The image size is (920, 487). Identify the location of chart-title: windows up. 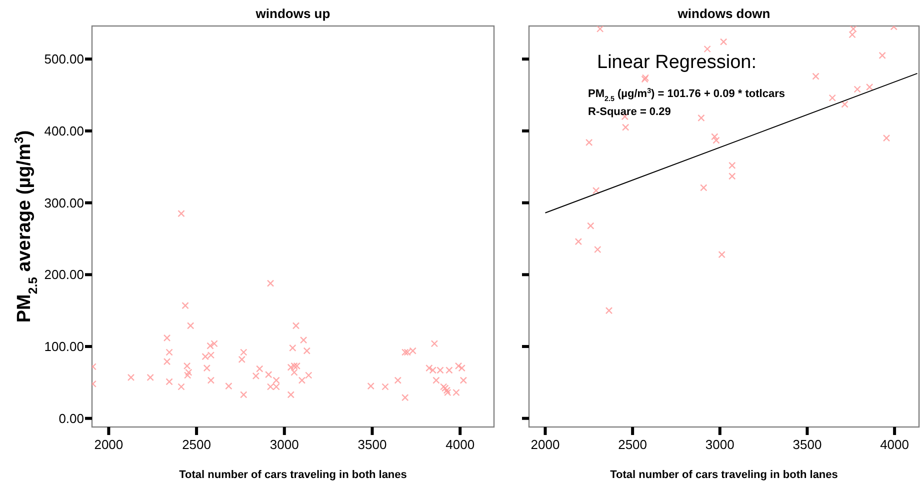
(292, 13).